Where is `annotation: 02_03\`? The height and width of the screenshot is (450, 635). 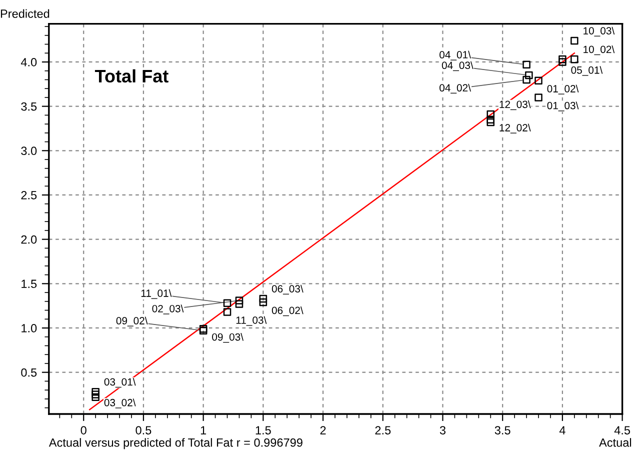 annotation: 02_03\ is located at coordinates (168, 309).